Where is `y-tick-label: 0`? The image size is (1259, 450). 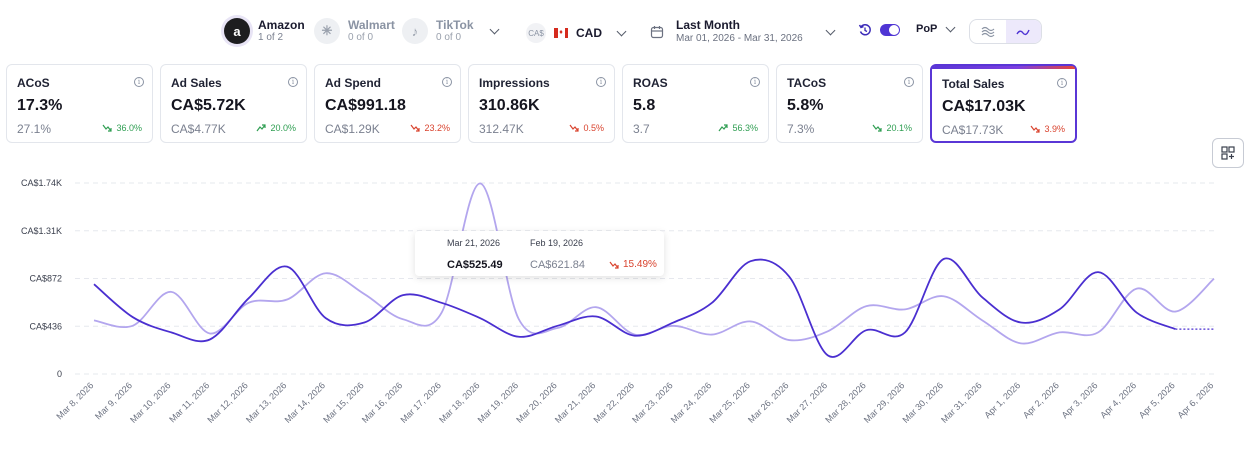 y-tick-label: 0 is located at coordinates (59, 374).